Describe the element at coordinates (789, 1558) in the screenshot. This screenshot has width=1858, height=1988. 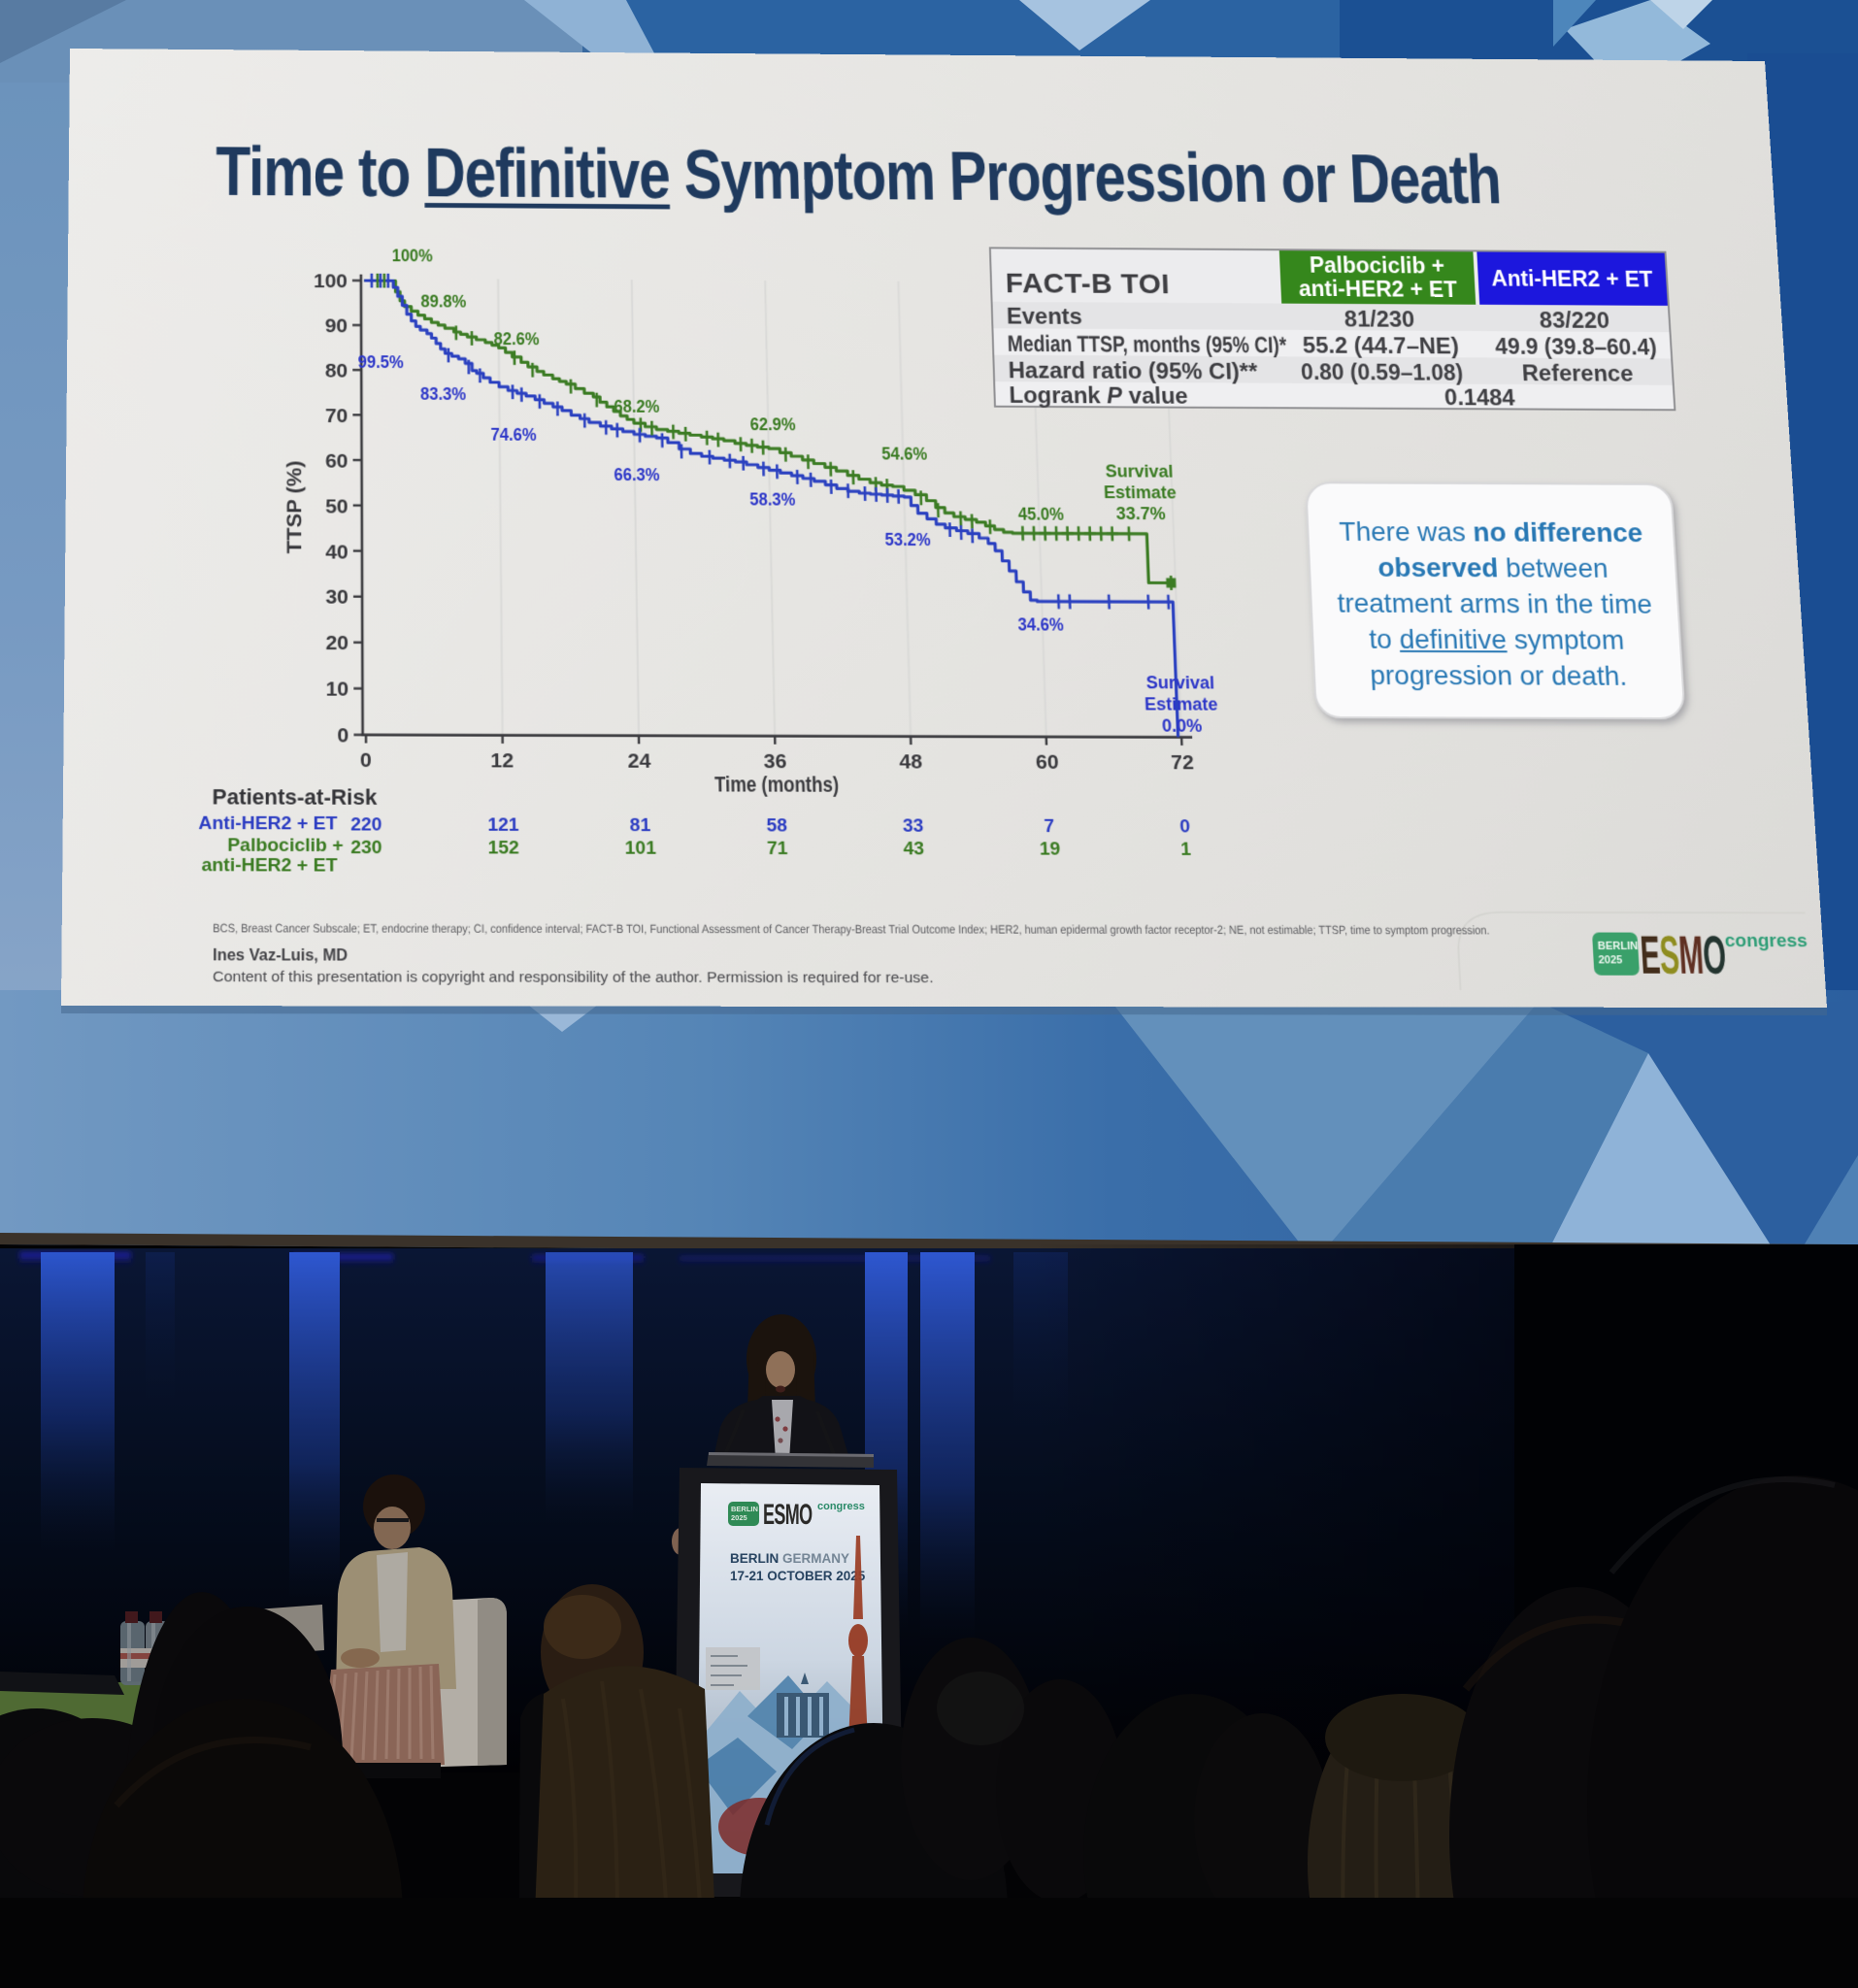
I see `svg-text: BERLIN GERMANY` at that location.